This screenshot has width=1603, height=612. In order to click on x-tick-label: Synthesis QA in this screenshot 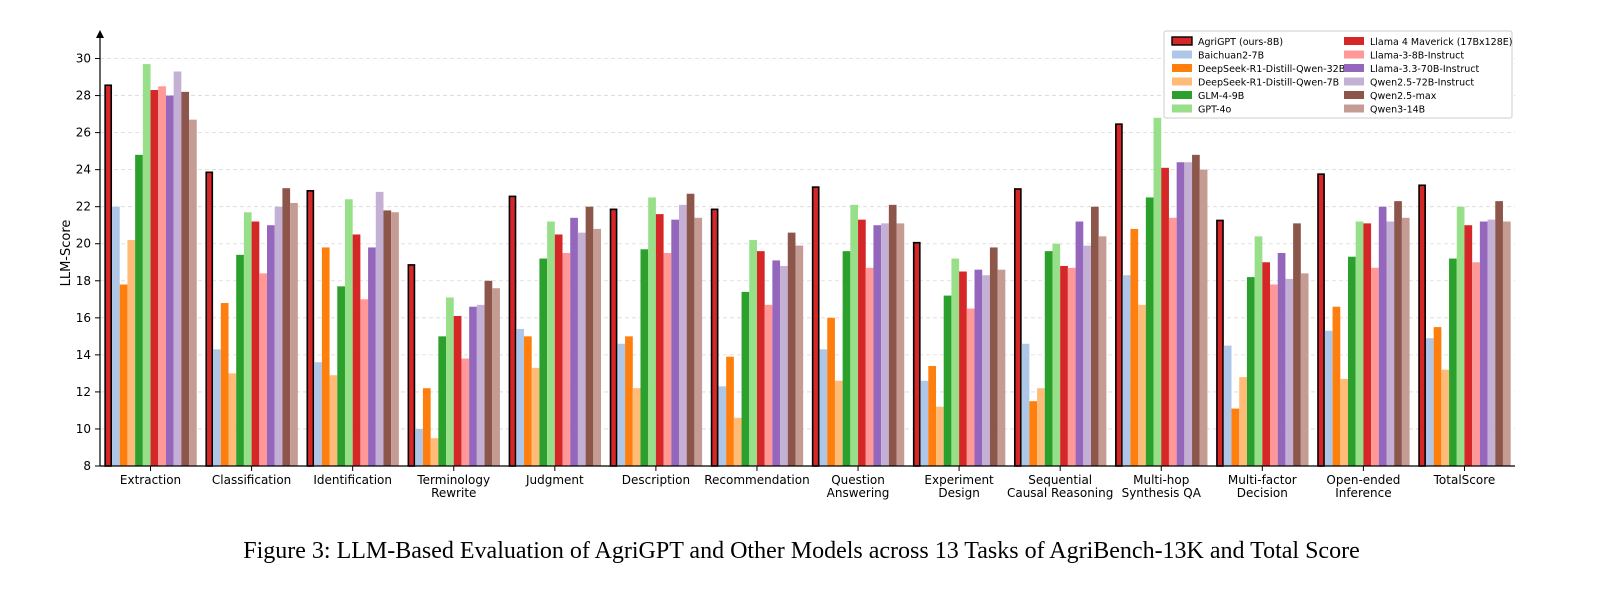, I will do `click(1162, 493)`.